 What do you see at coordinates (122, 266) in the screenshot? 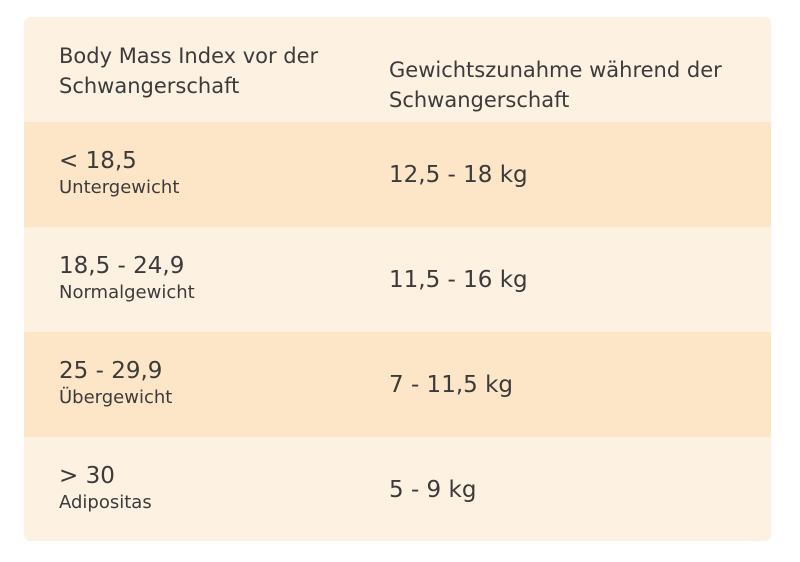
I see `bmi-range: 18,5 - 24,9` at bounding box center [122, 266].